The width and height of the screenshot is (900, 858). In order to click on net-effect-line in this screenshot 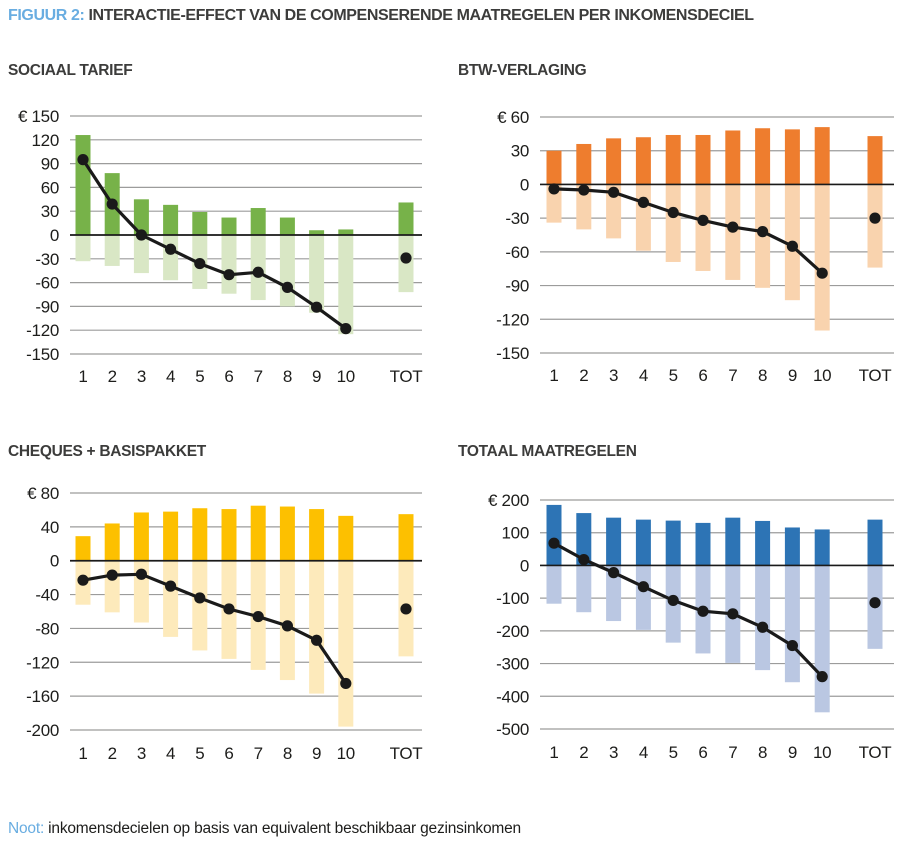, I will do `click(688, 609)`.